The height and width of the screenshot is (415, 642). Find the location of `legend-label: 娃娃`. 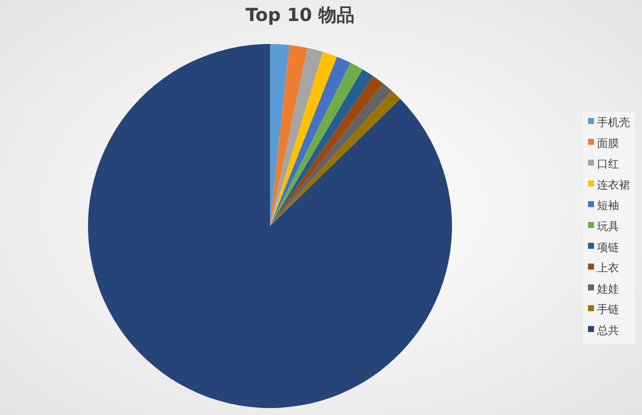

legend-label: 娃娃 is located at coordinates (608, 289).